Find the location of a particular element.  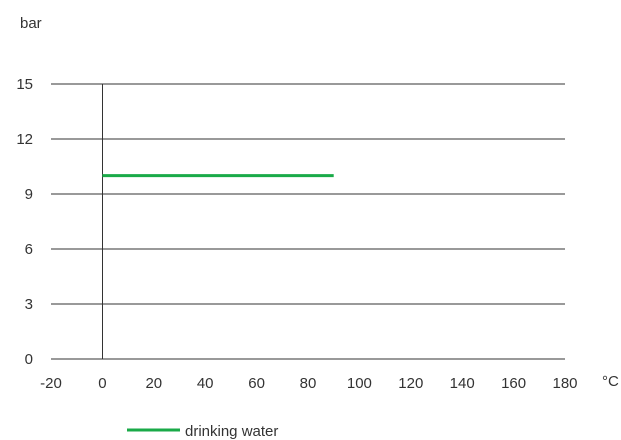

y-tick-label-6: 6 is located at coordinates (29, 249).